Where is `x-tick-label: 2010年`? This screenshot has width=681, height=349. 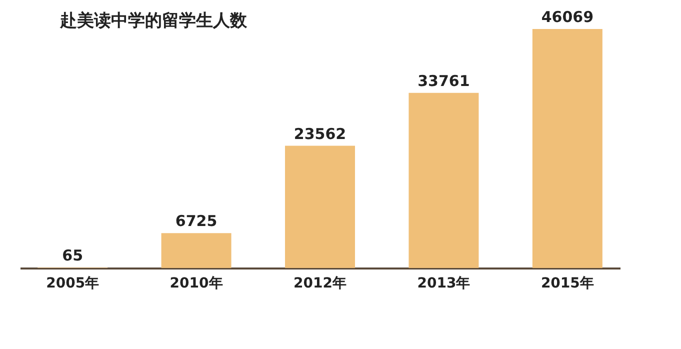
x-tick-label: 2010年 is located at coordinates (196, 284).